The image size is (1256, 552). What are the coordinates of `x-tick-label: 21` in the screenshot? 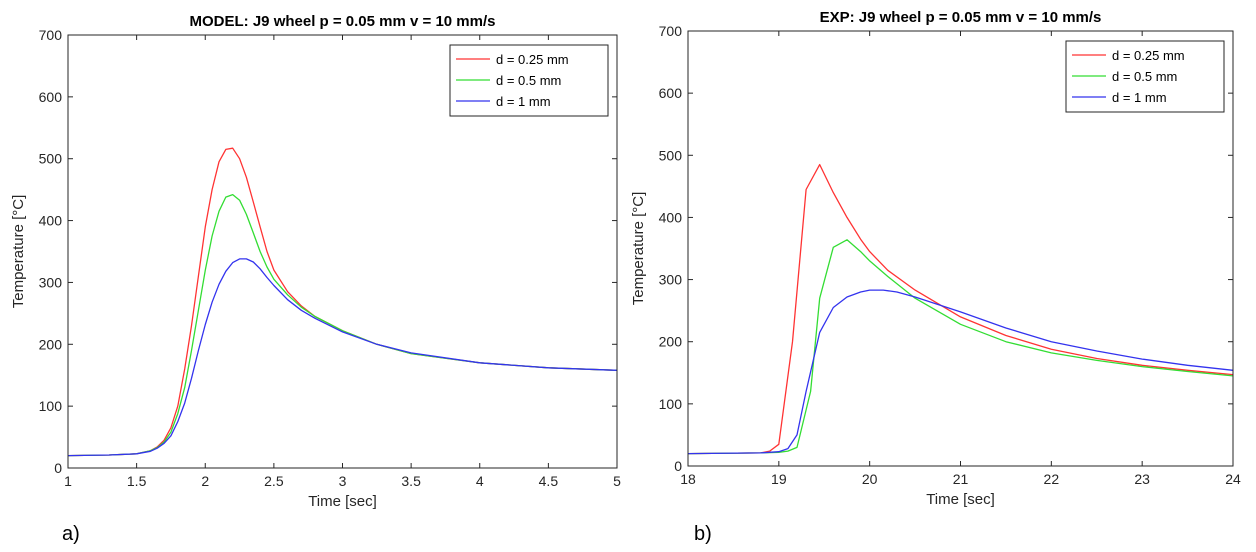 It's located at (961, 479).